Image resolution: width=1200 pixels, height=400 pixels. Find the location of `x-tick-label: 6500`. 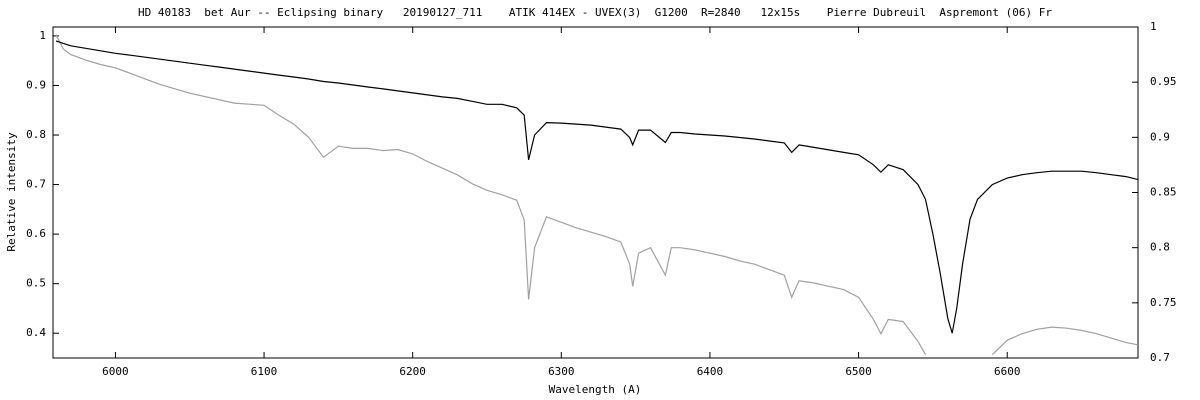

x-tick-label: 6500 is located at coordinates (858, 371).